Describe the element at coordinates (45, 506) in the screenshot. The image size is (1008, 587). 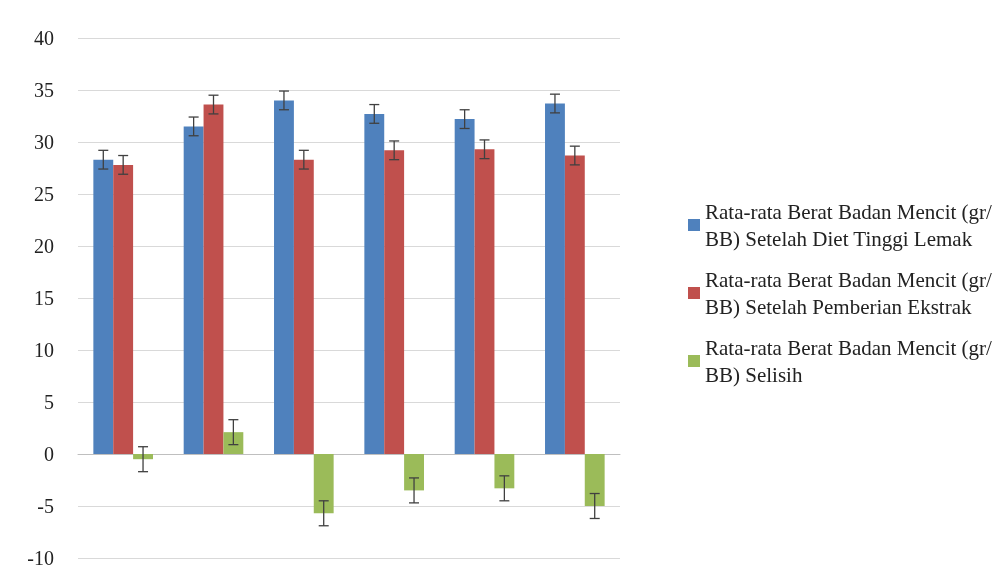
I see `y-tick-label: -5` at that location.